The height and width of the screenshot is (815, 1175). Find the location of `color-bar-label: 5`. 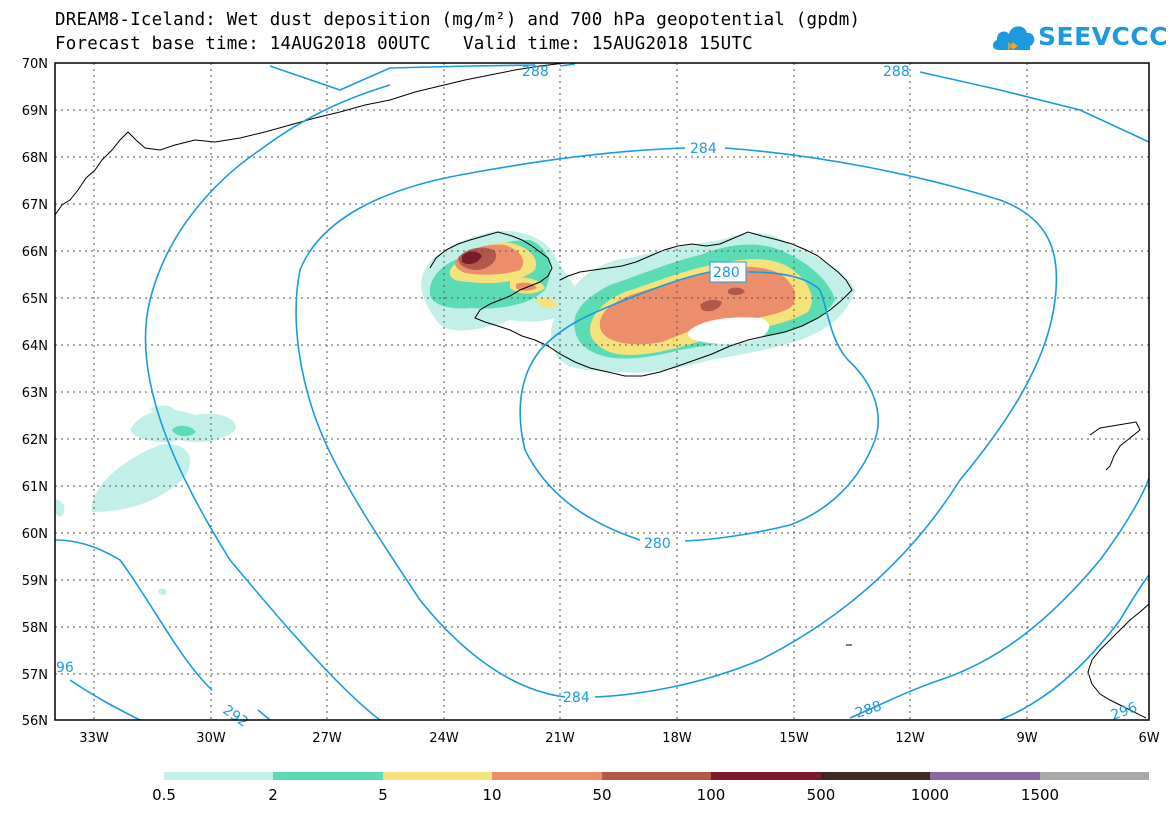

color-bar-label: 5 is located at coordinates (383, 795).